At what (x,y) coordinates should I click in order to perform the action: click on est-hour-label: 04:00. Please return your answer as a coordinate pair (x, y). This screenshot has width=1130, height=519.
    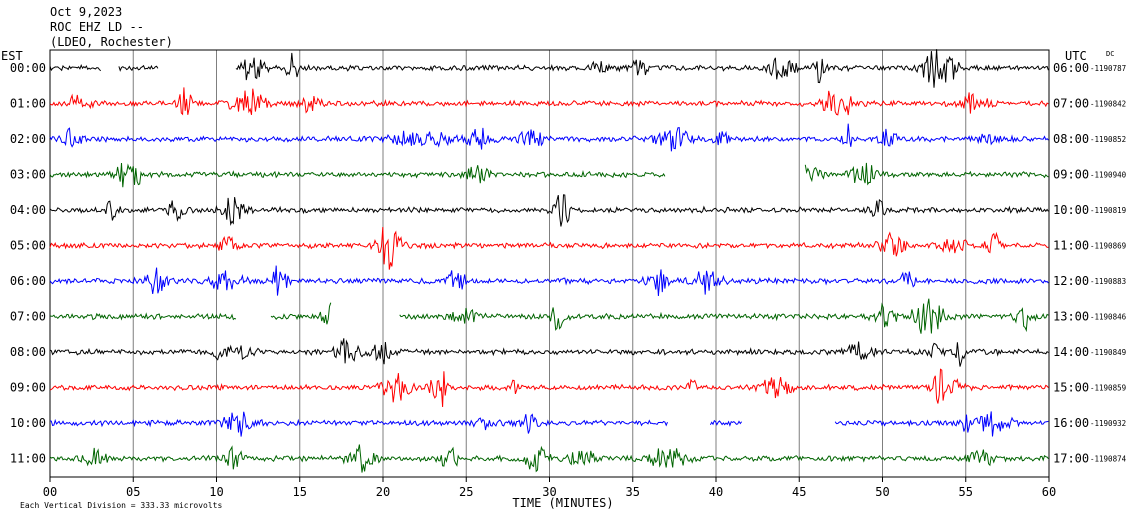
    Looking at the image, I should click on (28, 210).